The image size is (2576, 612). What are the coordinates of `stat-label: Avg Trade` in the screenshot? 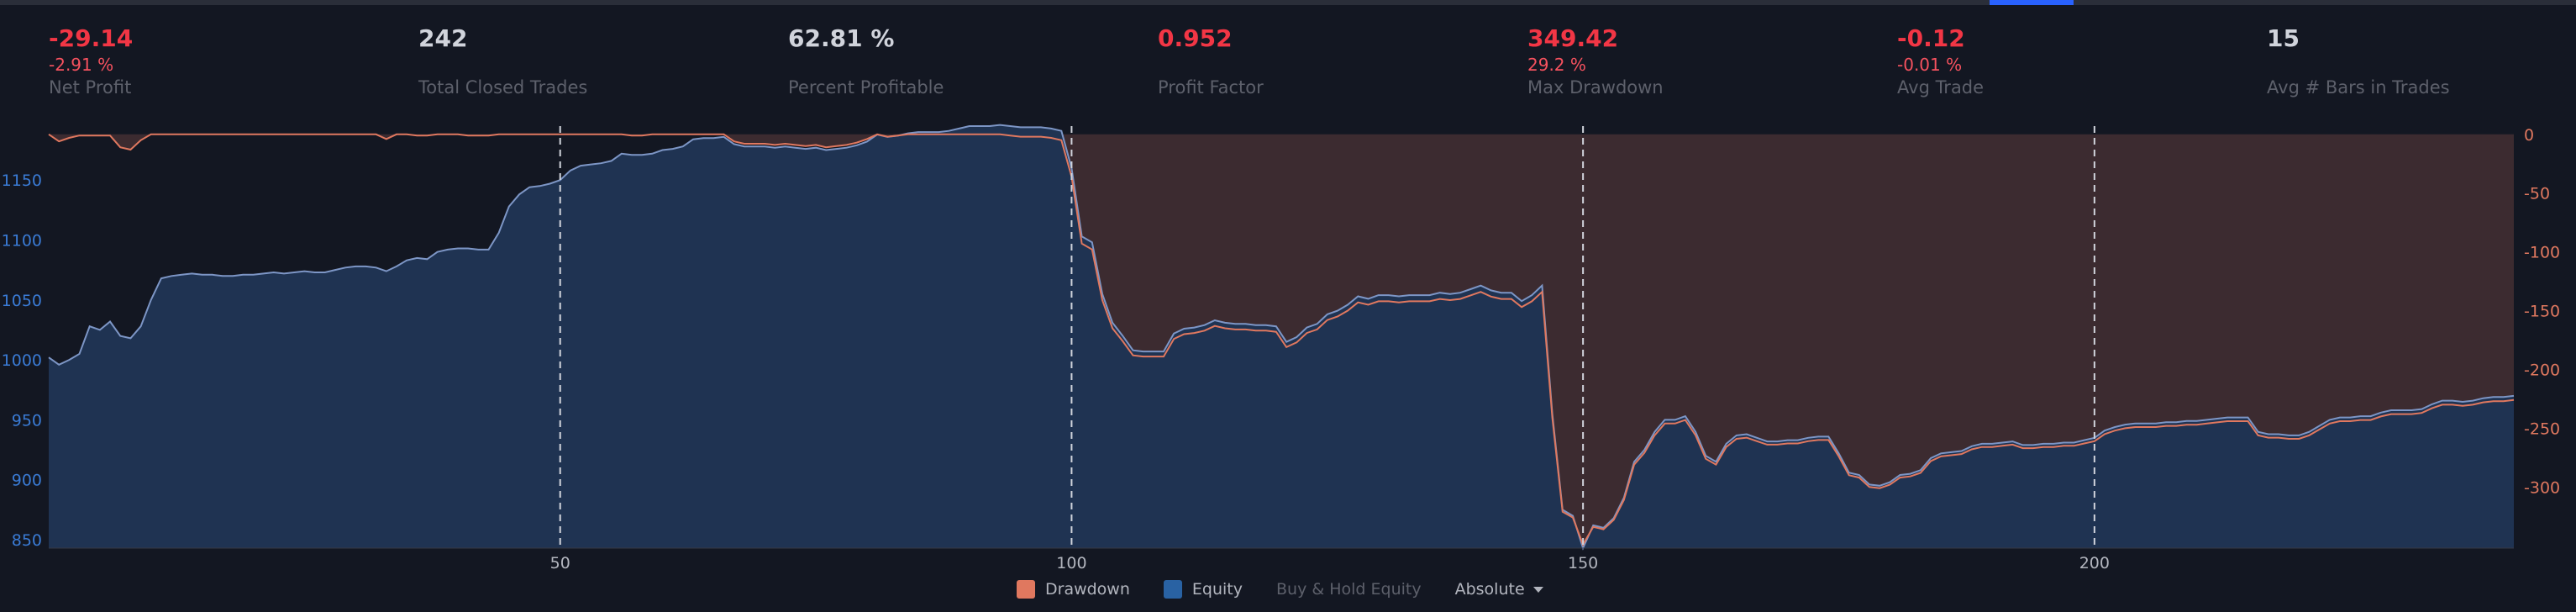 It's located at (1941, 87).